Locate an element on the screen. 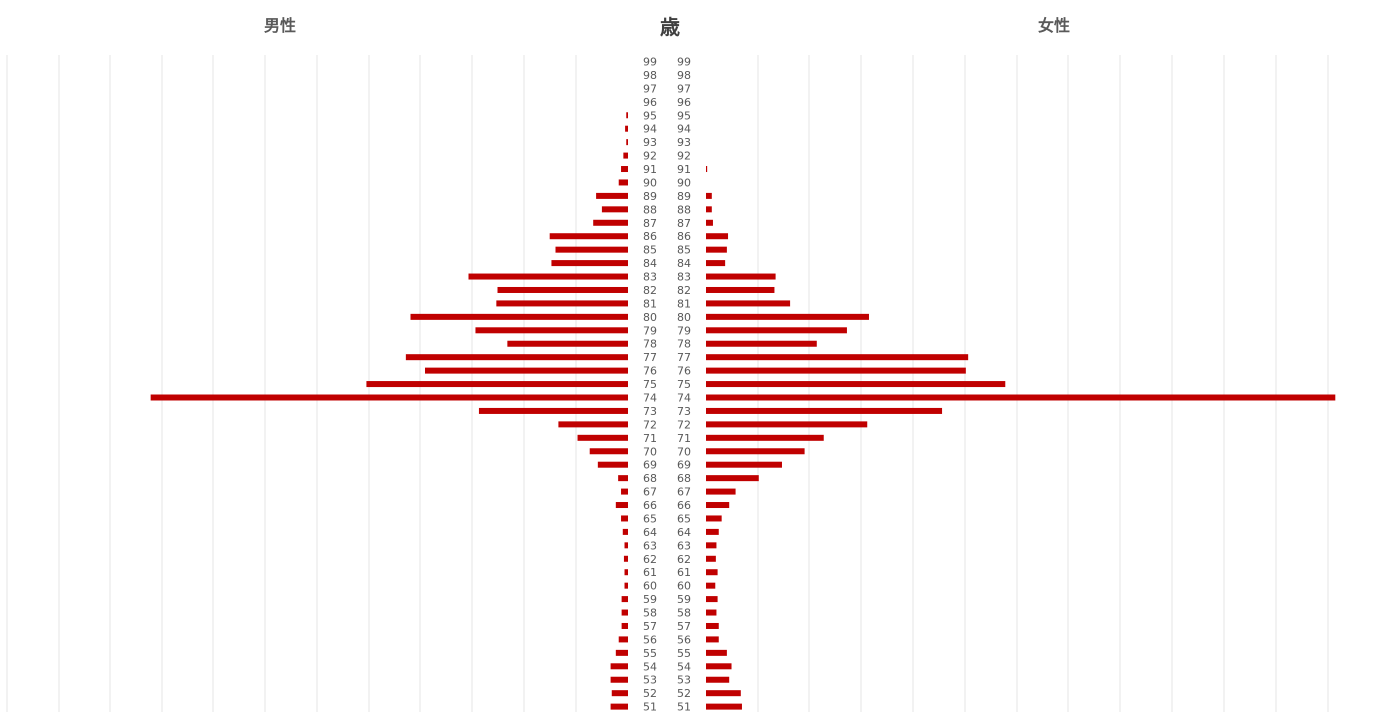 The height and width of the screenshot is (712, 1384). female-age-label: 61 is located at coordinates (684, 572).